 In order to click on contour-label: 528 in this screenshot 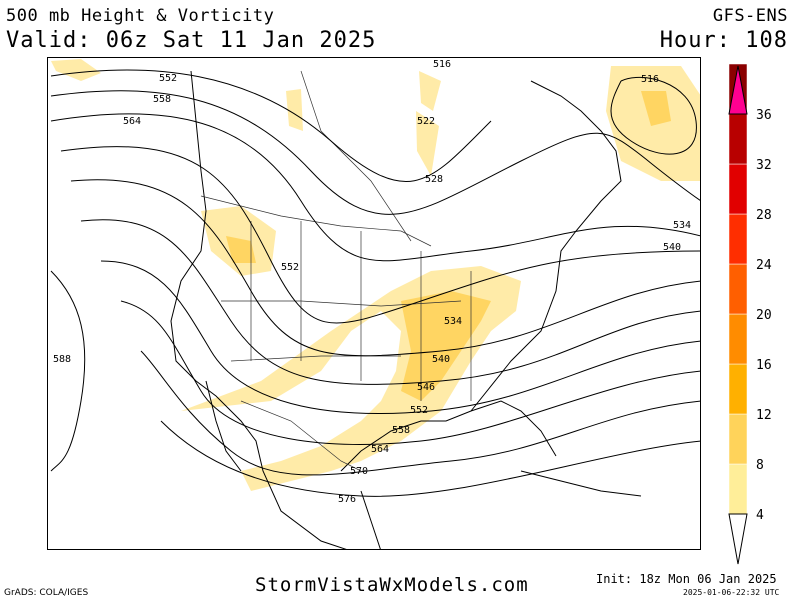, I will do `click(434, 179)`.